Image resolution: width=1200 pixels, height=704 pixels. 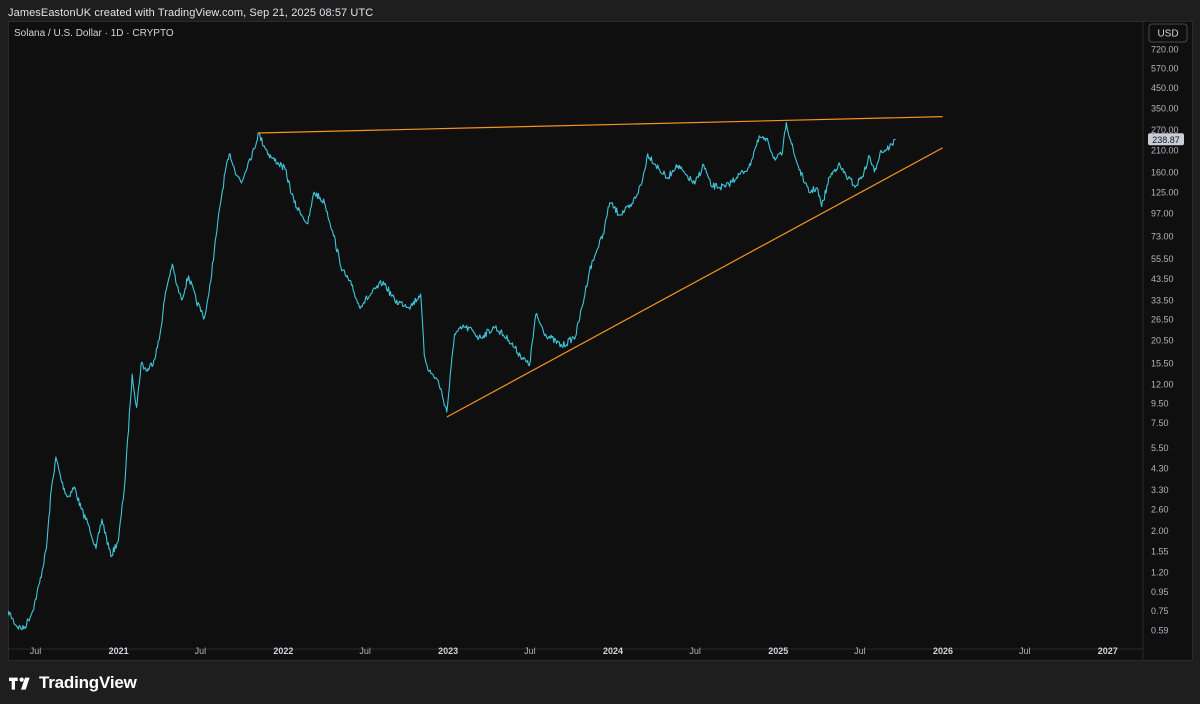 I want to click on last-price-label: 238.87, so click(x=1166, y=140).